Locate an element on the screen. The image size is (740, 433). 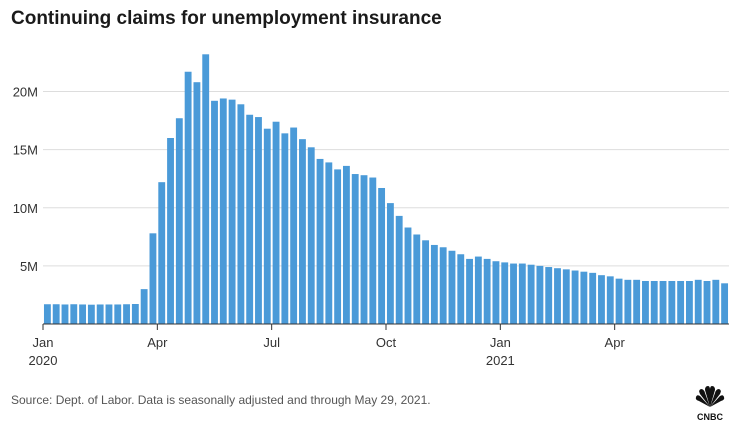
x-tick-label: Oct is located at coordinates (386, 342).